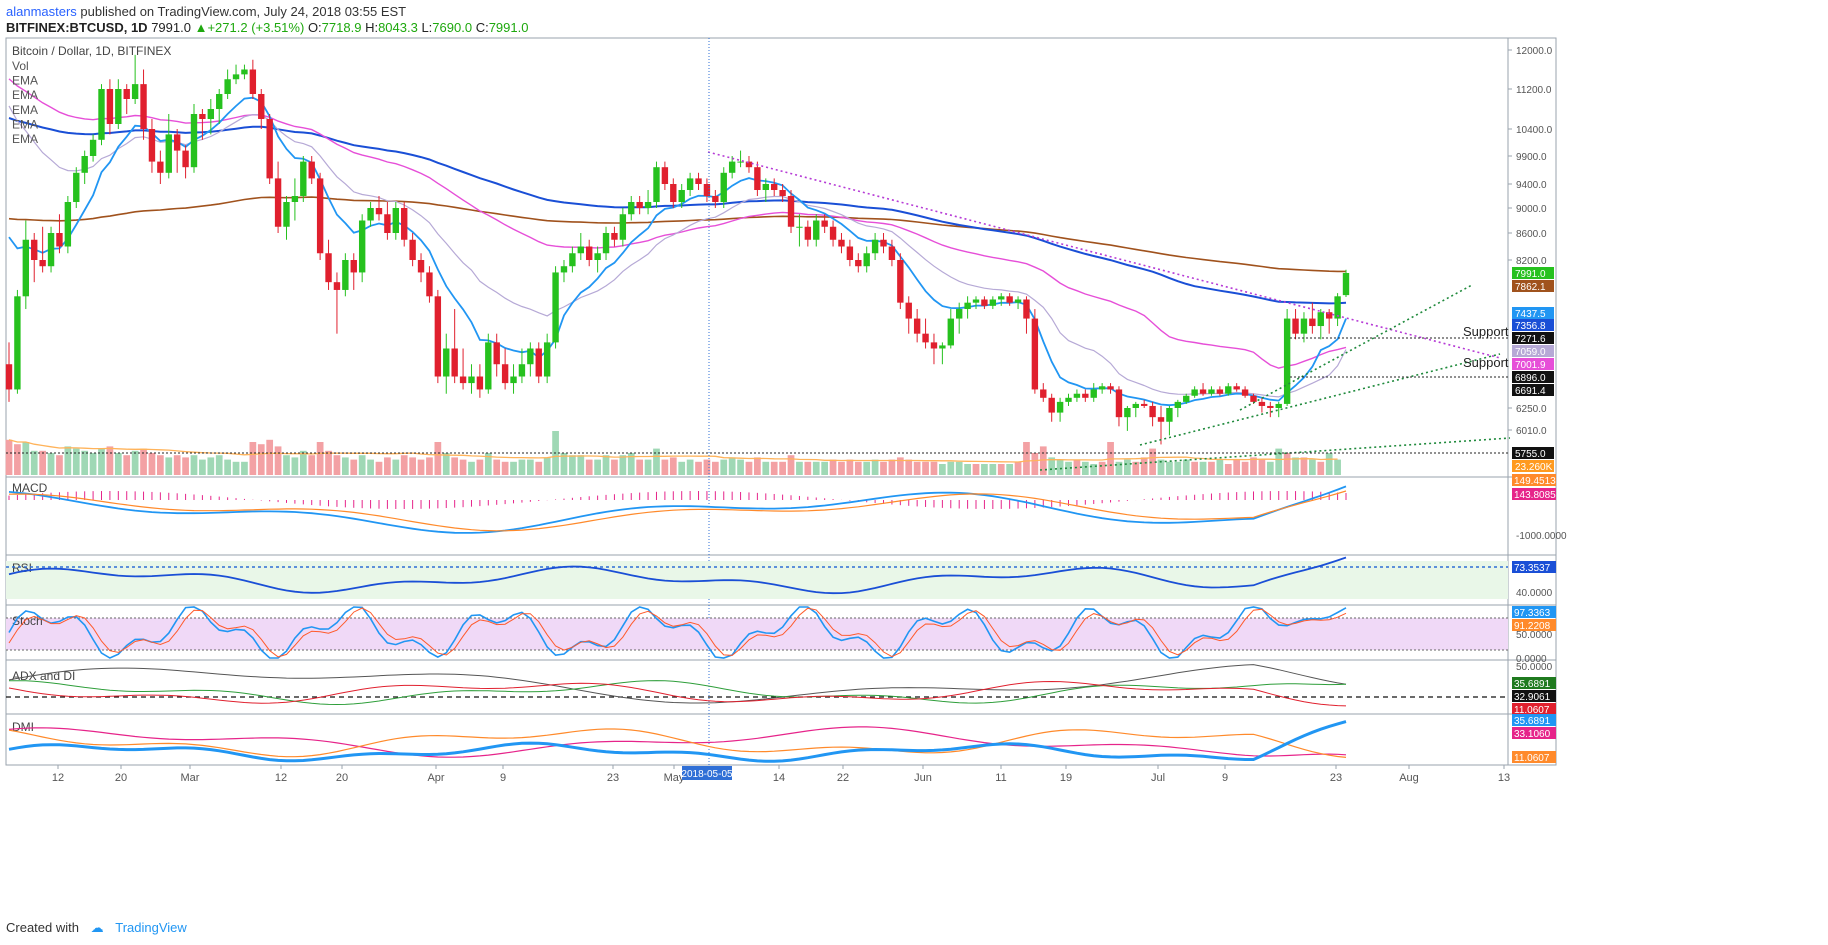 The height and width of the screenshot is (945, 1828). Describe the element at coordinates (1409, 778) in the screenshot. I see `x-tick-label: Aug` at that location.